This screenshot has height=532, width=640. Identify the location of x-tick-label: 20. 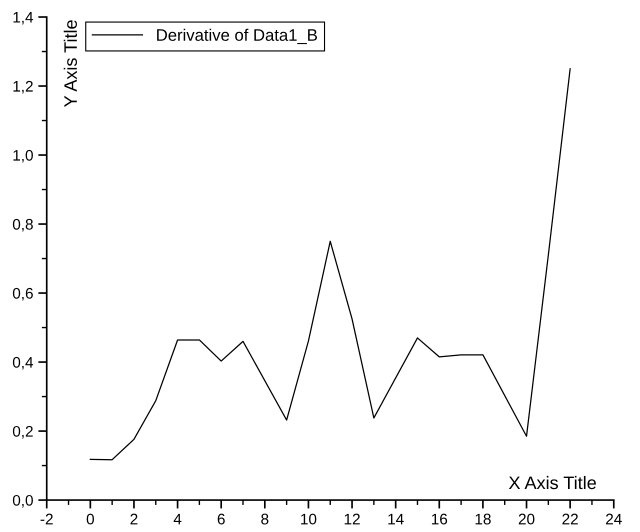
(526, 519).